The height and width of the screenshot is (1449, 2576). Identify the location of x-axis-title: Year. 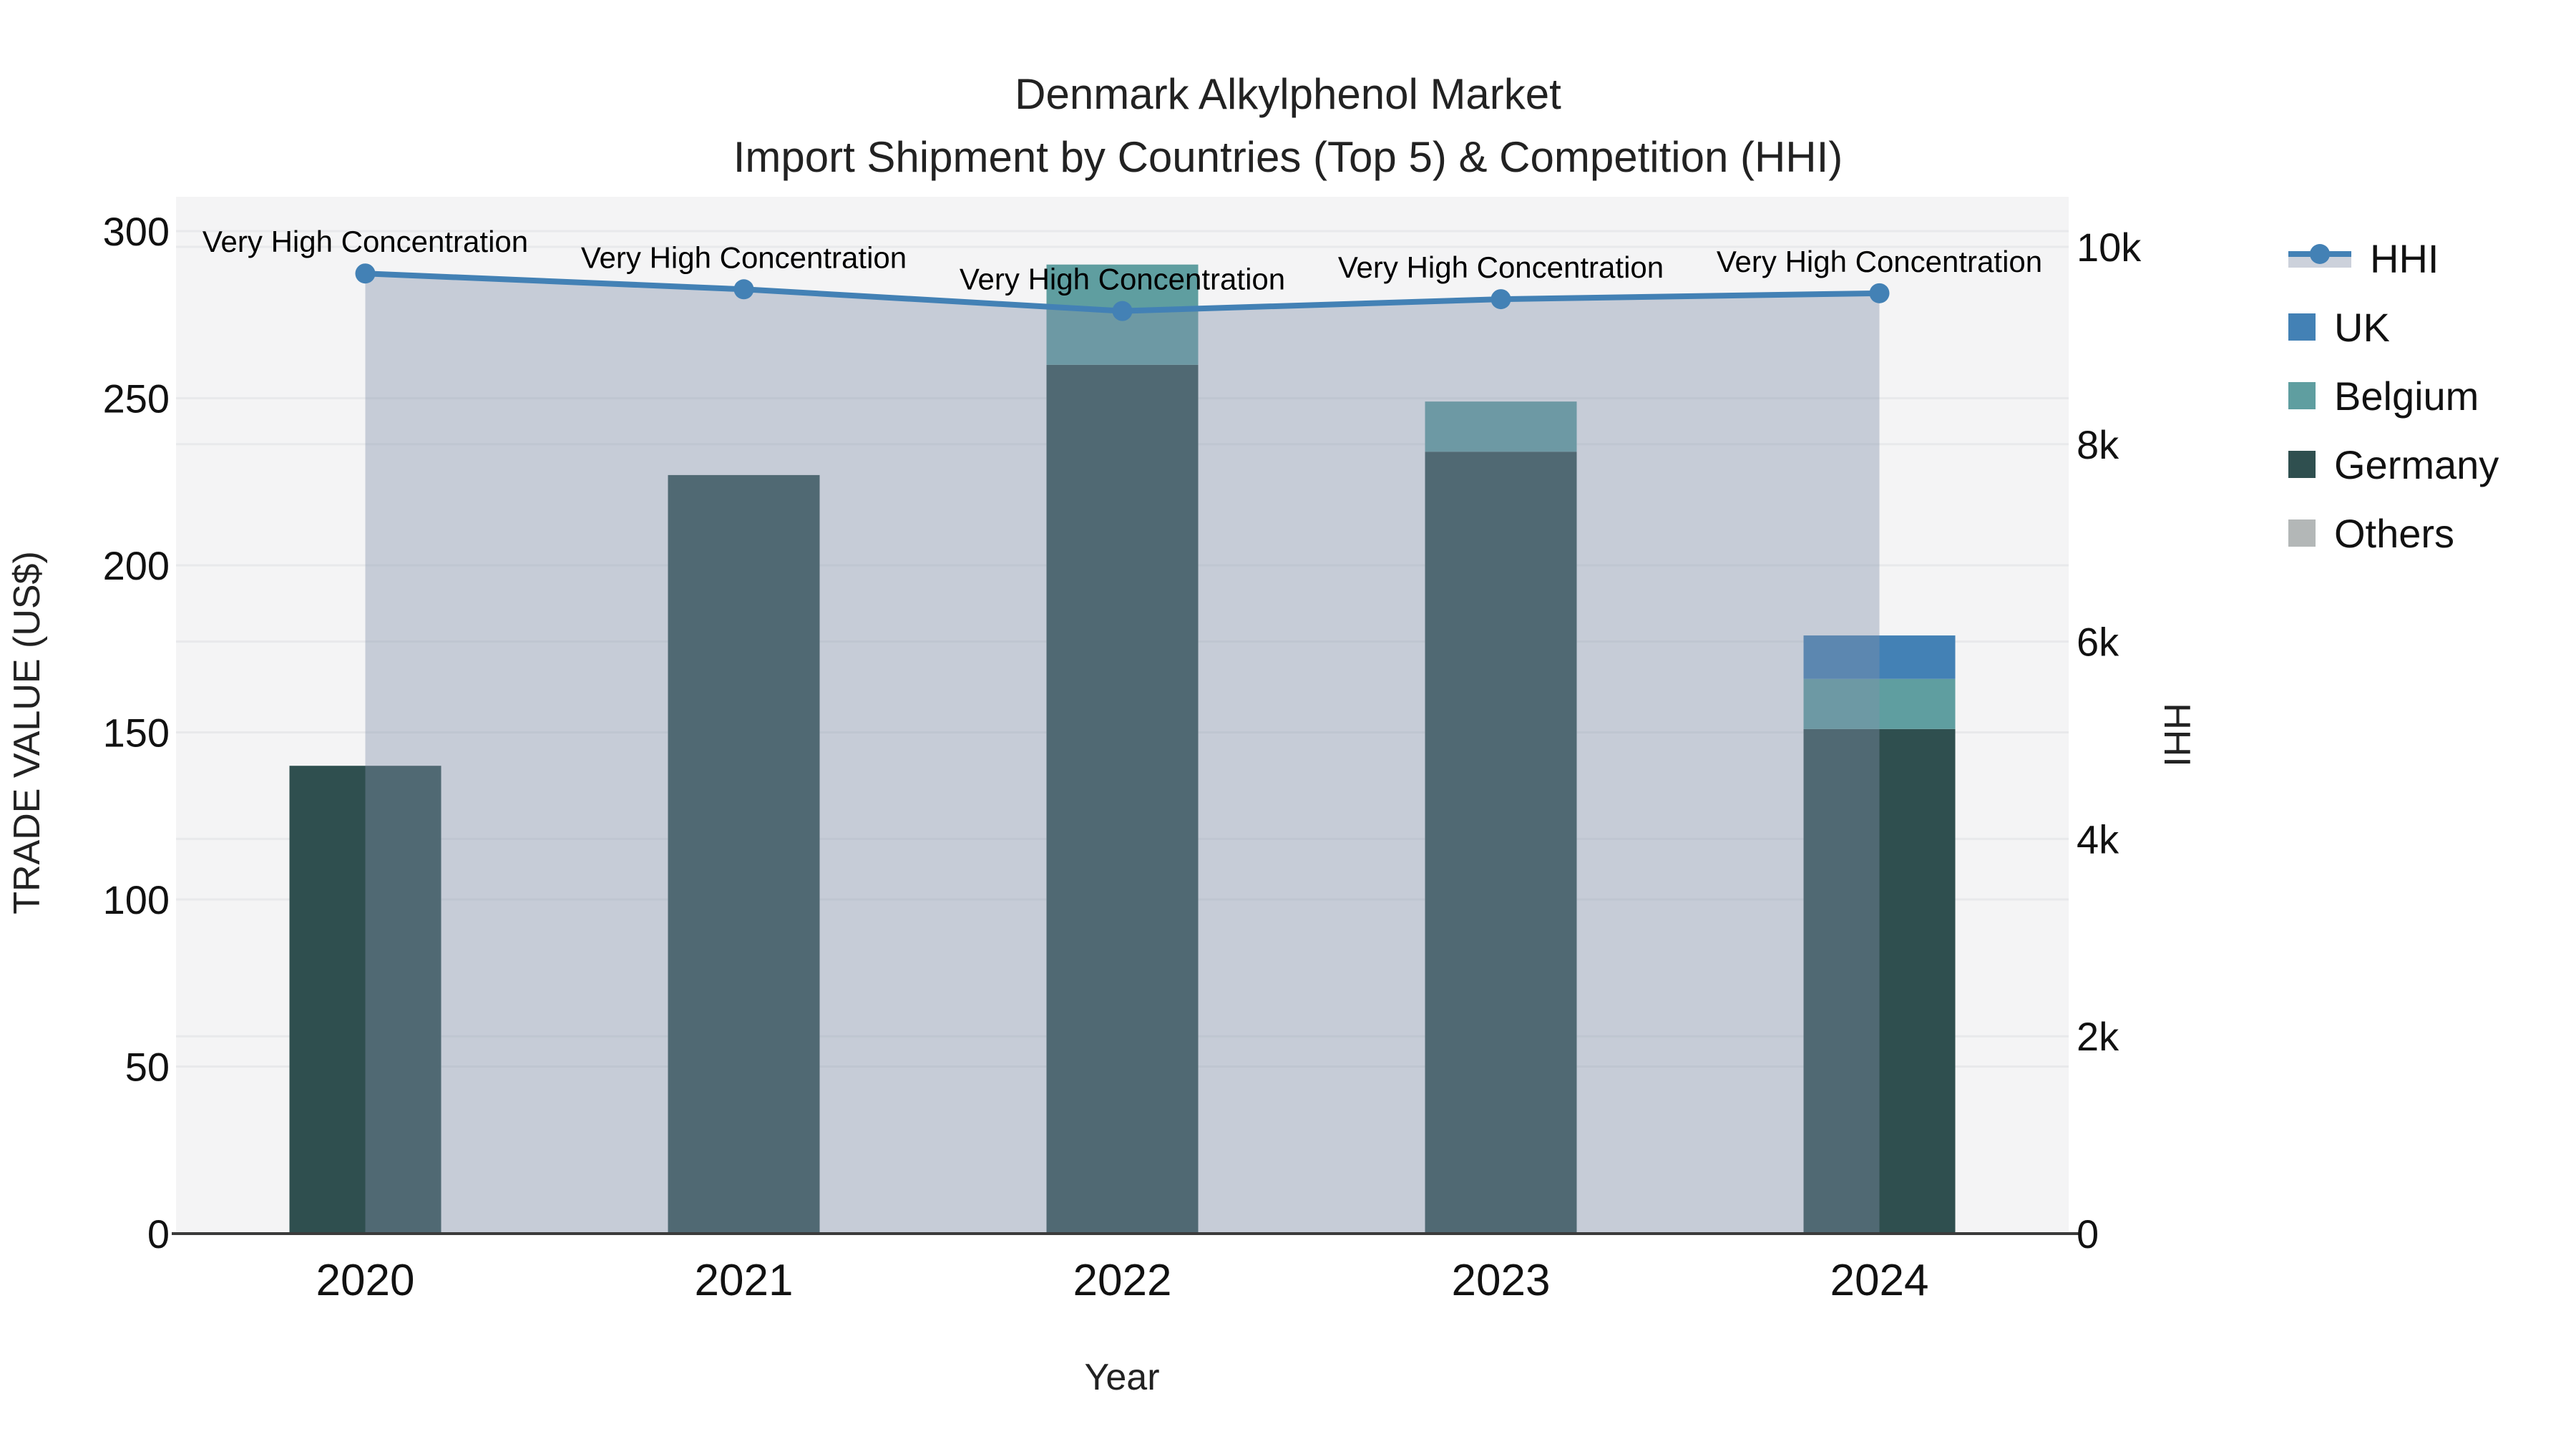
(1122, 1377).